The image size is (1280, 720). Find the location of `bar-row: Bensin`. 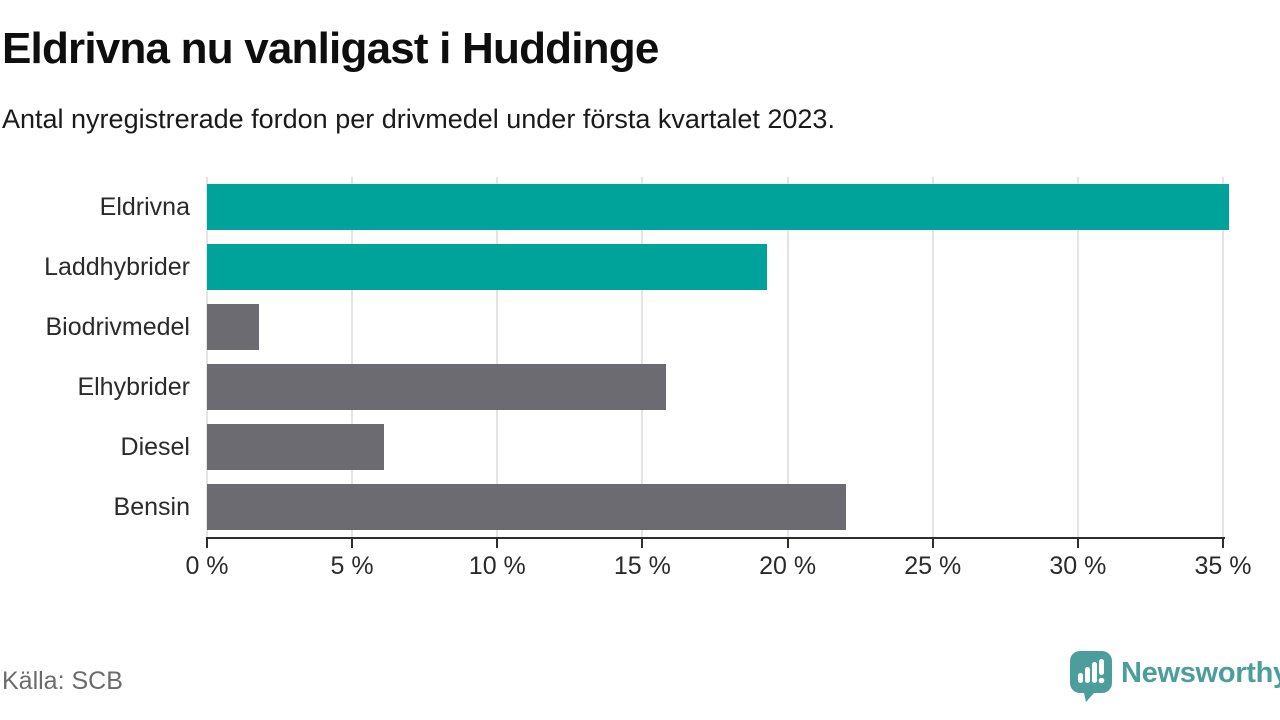

bar-row: Bensin is located at coordinates (672, 507).